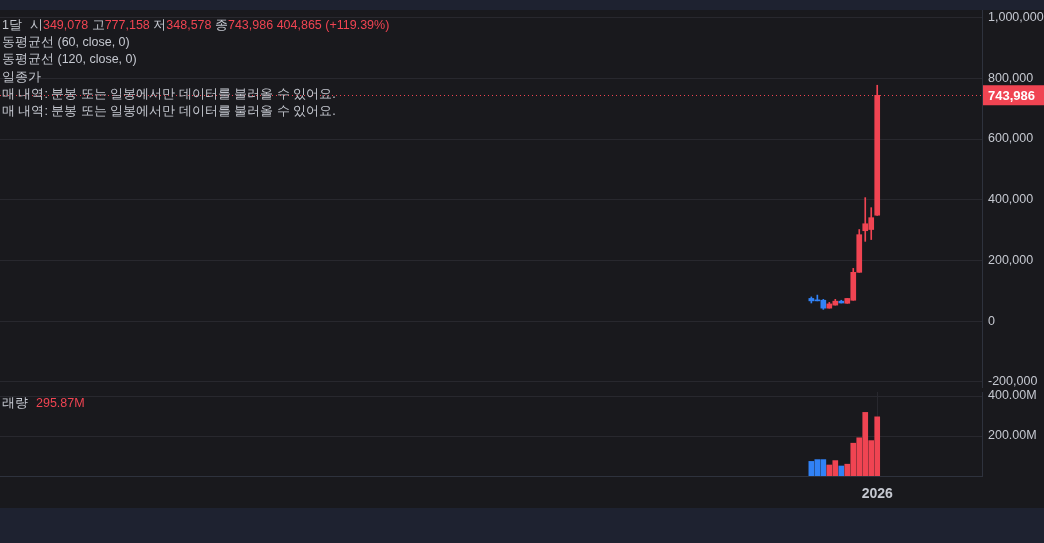  I want to click on ref-line-label: 743,986, so click(1011, 95).